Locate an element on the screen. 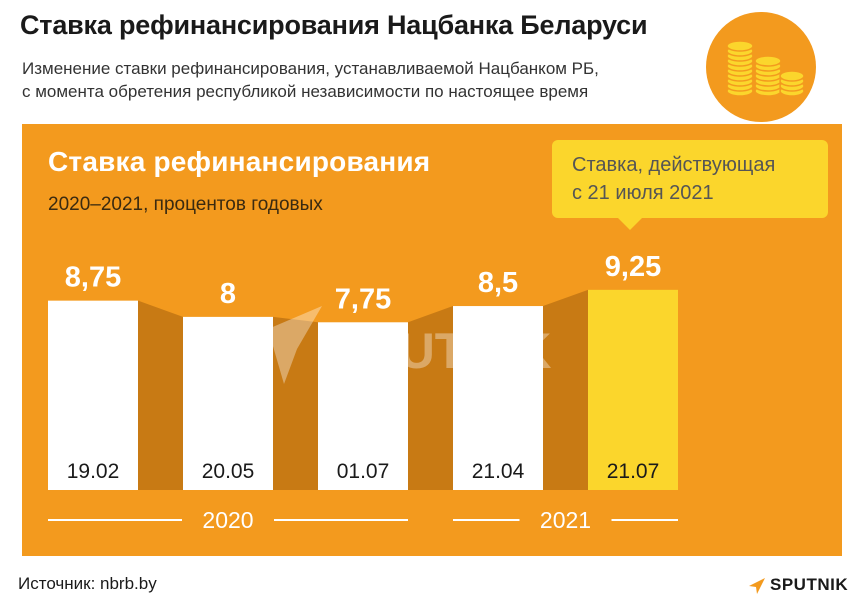  source-note: Источник: nbrb.by is located at coordinates (87, 583).